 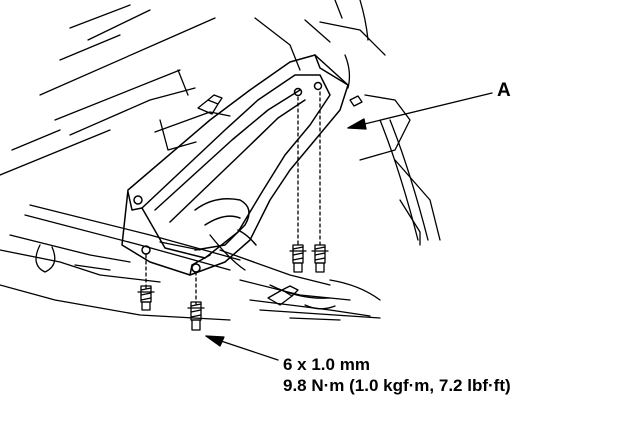 What do you see at coordinates (283, 295) in the screenshot?
I see `existing-bolt-center` at bounding box center [283, 295].